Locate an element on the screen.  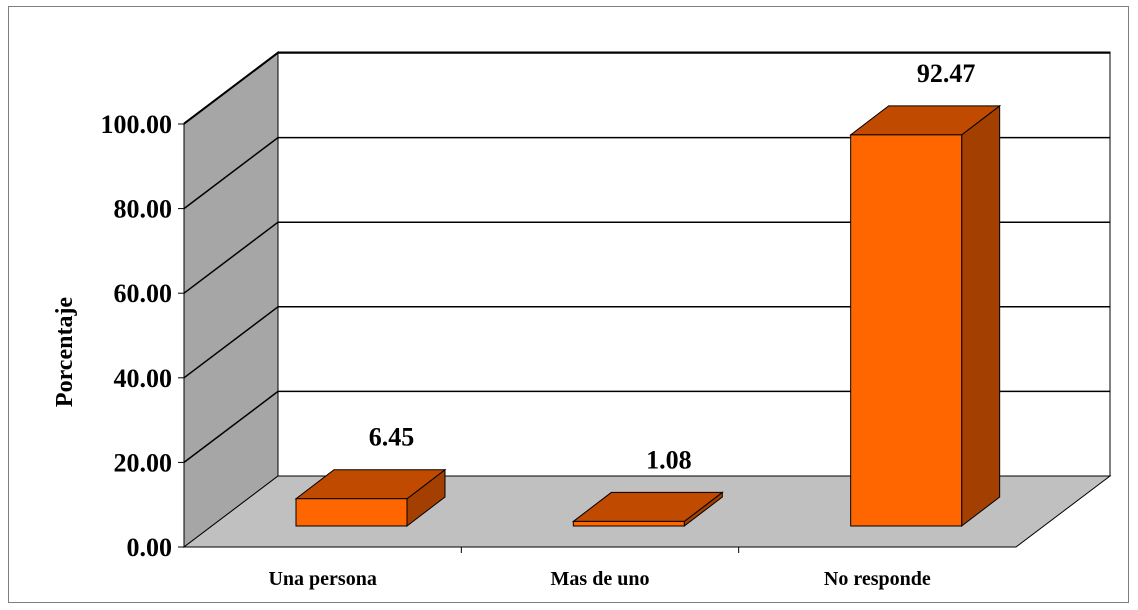
y-tick-label: 100.00 is located at coordinates (137, 124).